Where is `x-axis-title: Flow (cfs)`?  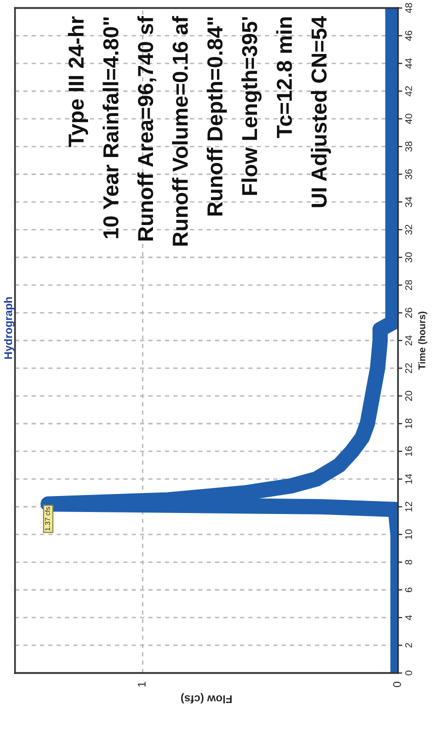 x-axis-title: Flow (cfs) is located at coordinates (206, 698).